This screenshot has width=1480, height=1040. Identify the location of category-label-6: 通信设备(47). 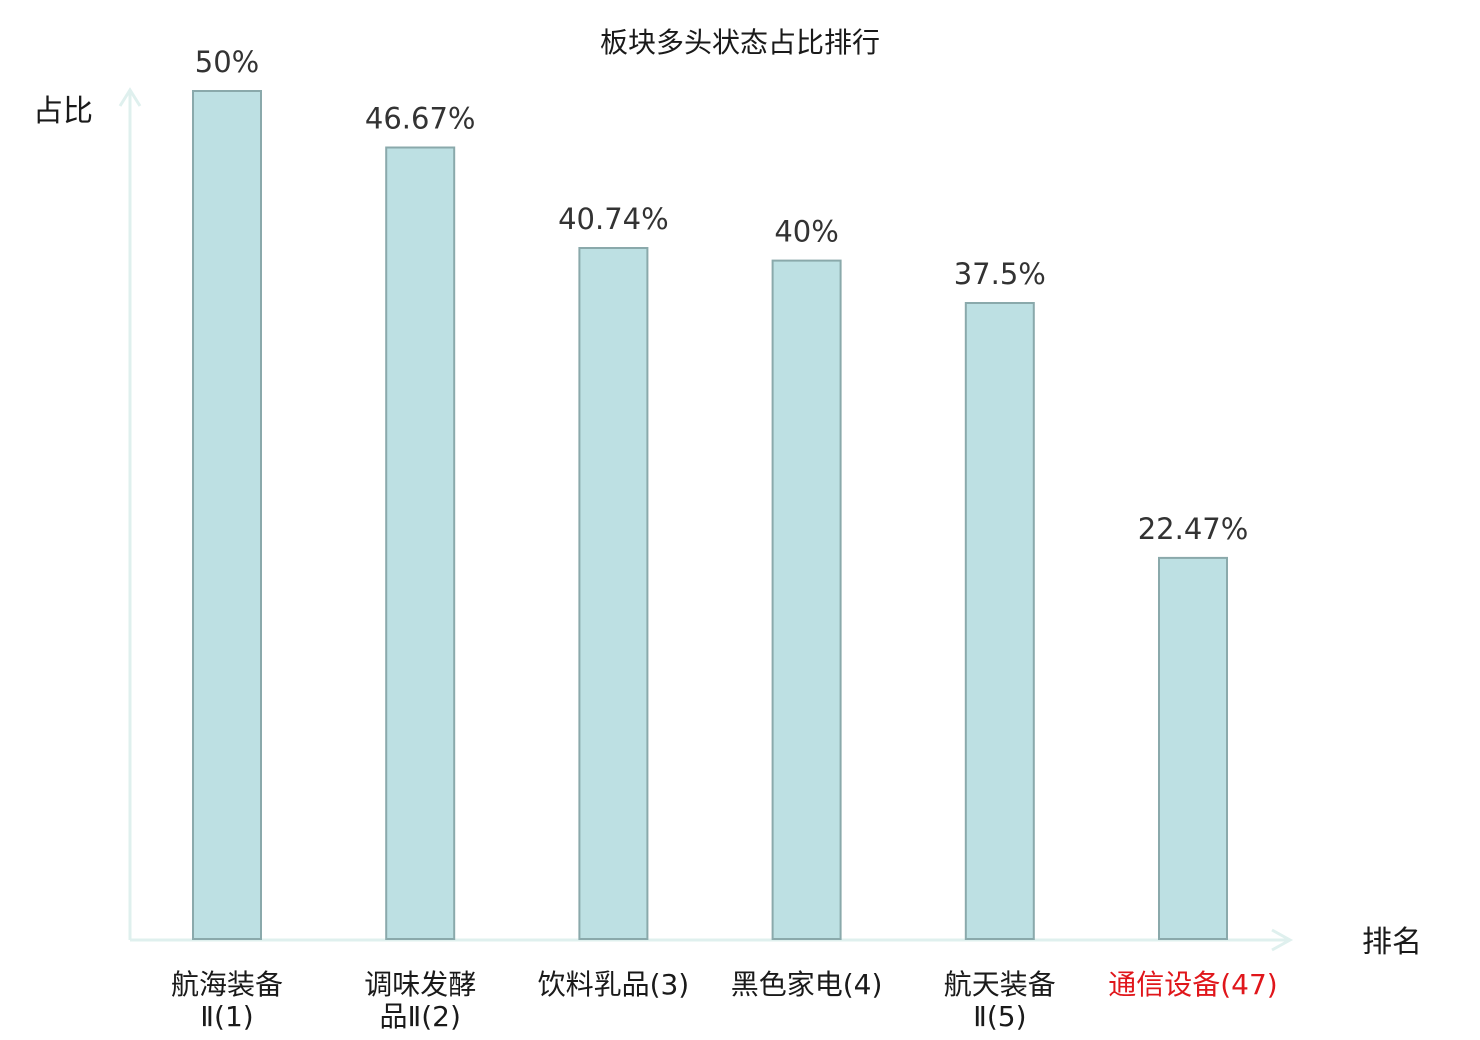
(1192, 984).